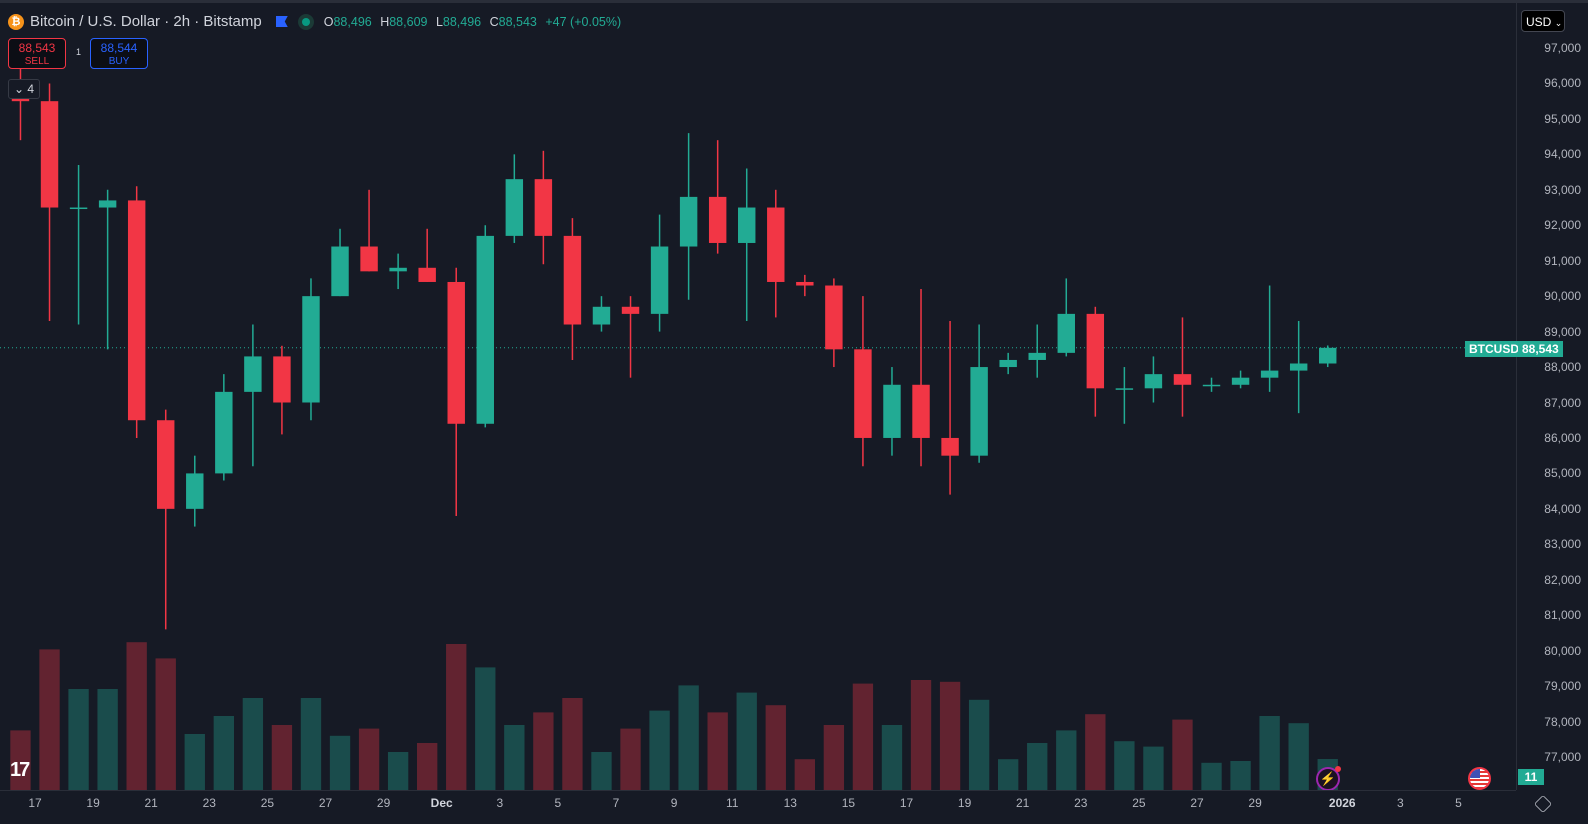 The width and height of the screenshot is (1588, 824). What do you see at coordinates (20, 770) in the screenshot?
I see `tradingview-logo: 17` at bounding box center [20, 770].